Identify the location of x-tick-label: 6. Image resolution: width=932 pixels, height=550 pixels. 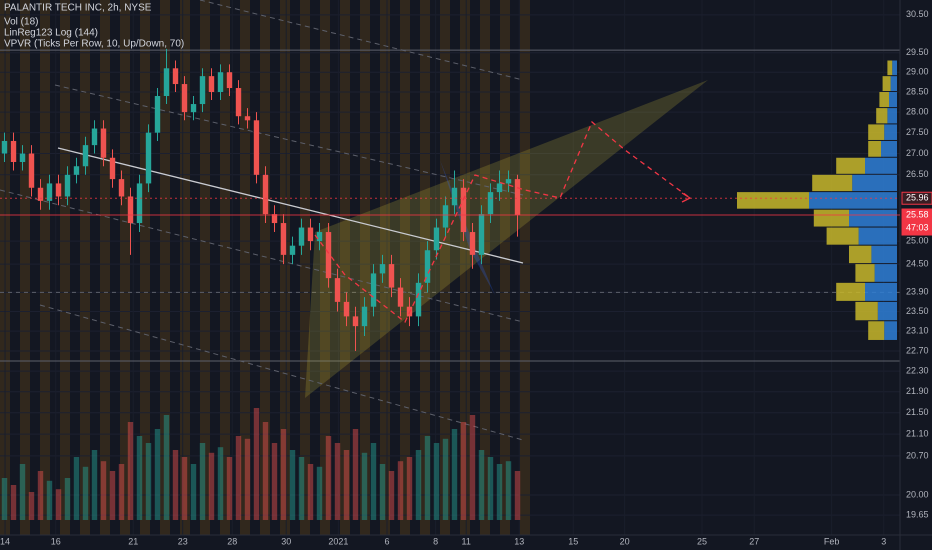
(386, 541).